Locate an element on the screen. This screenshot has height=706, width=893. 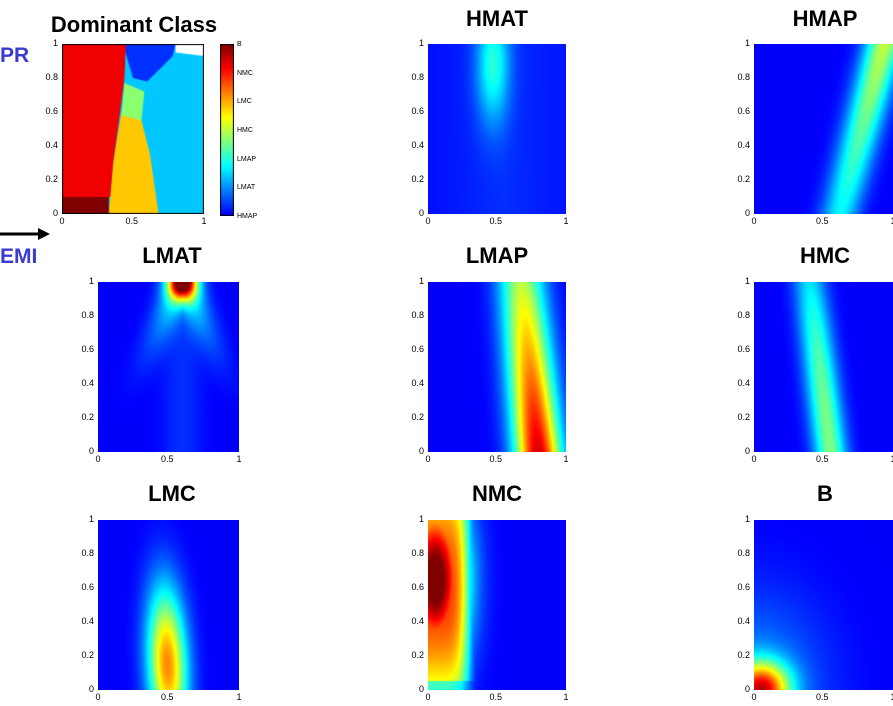
colorbar-label: LMAT is located at coordinates (246, 188).